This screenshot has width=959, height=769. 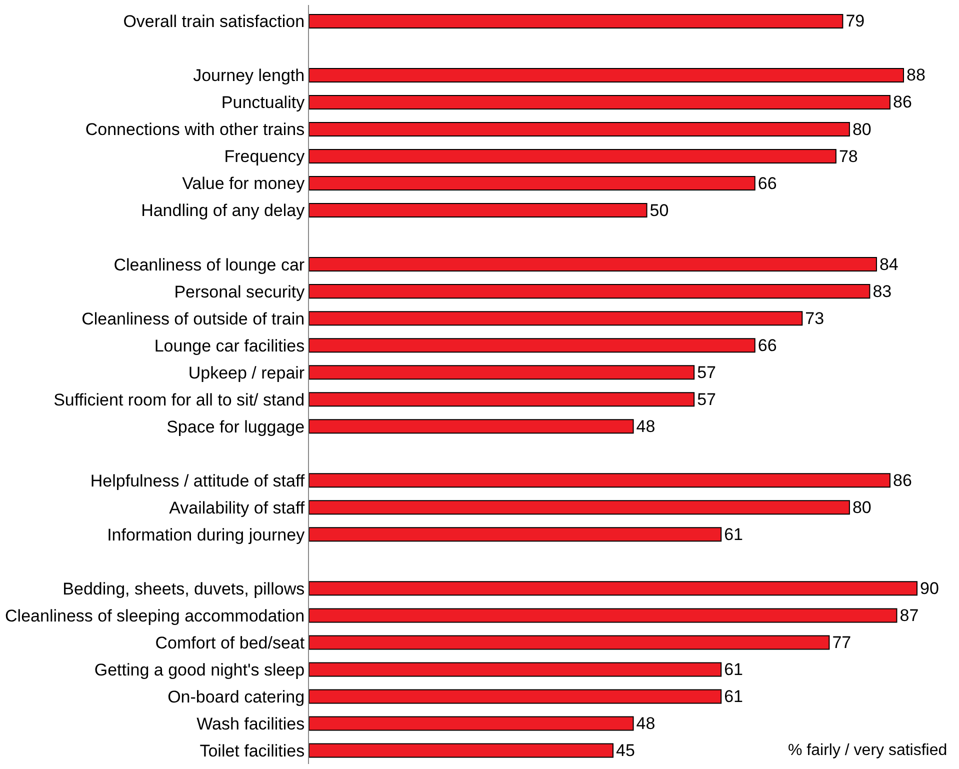 I want to click on y-tick-label: Lounge car facilities, so click(x=229, y=346).